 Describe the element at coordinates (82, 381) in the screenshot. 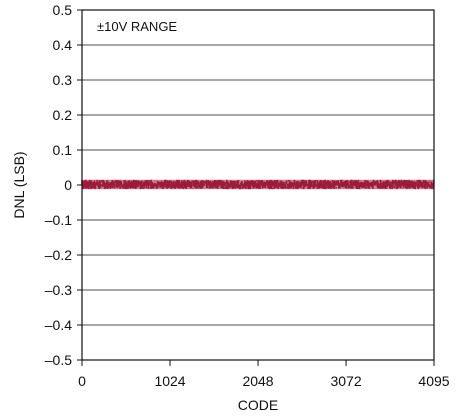

I see `x-tick-label: 0` at that location.